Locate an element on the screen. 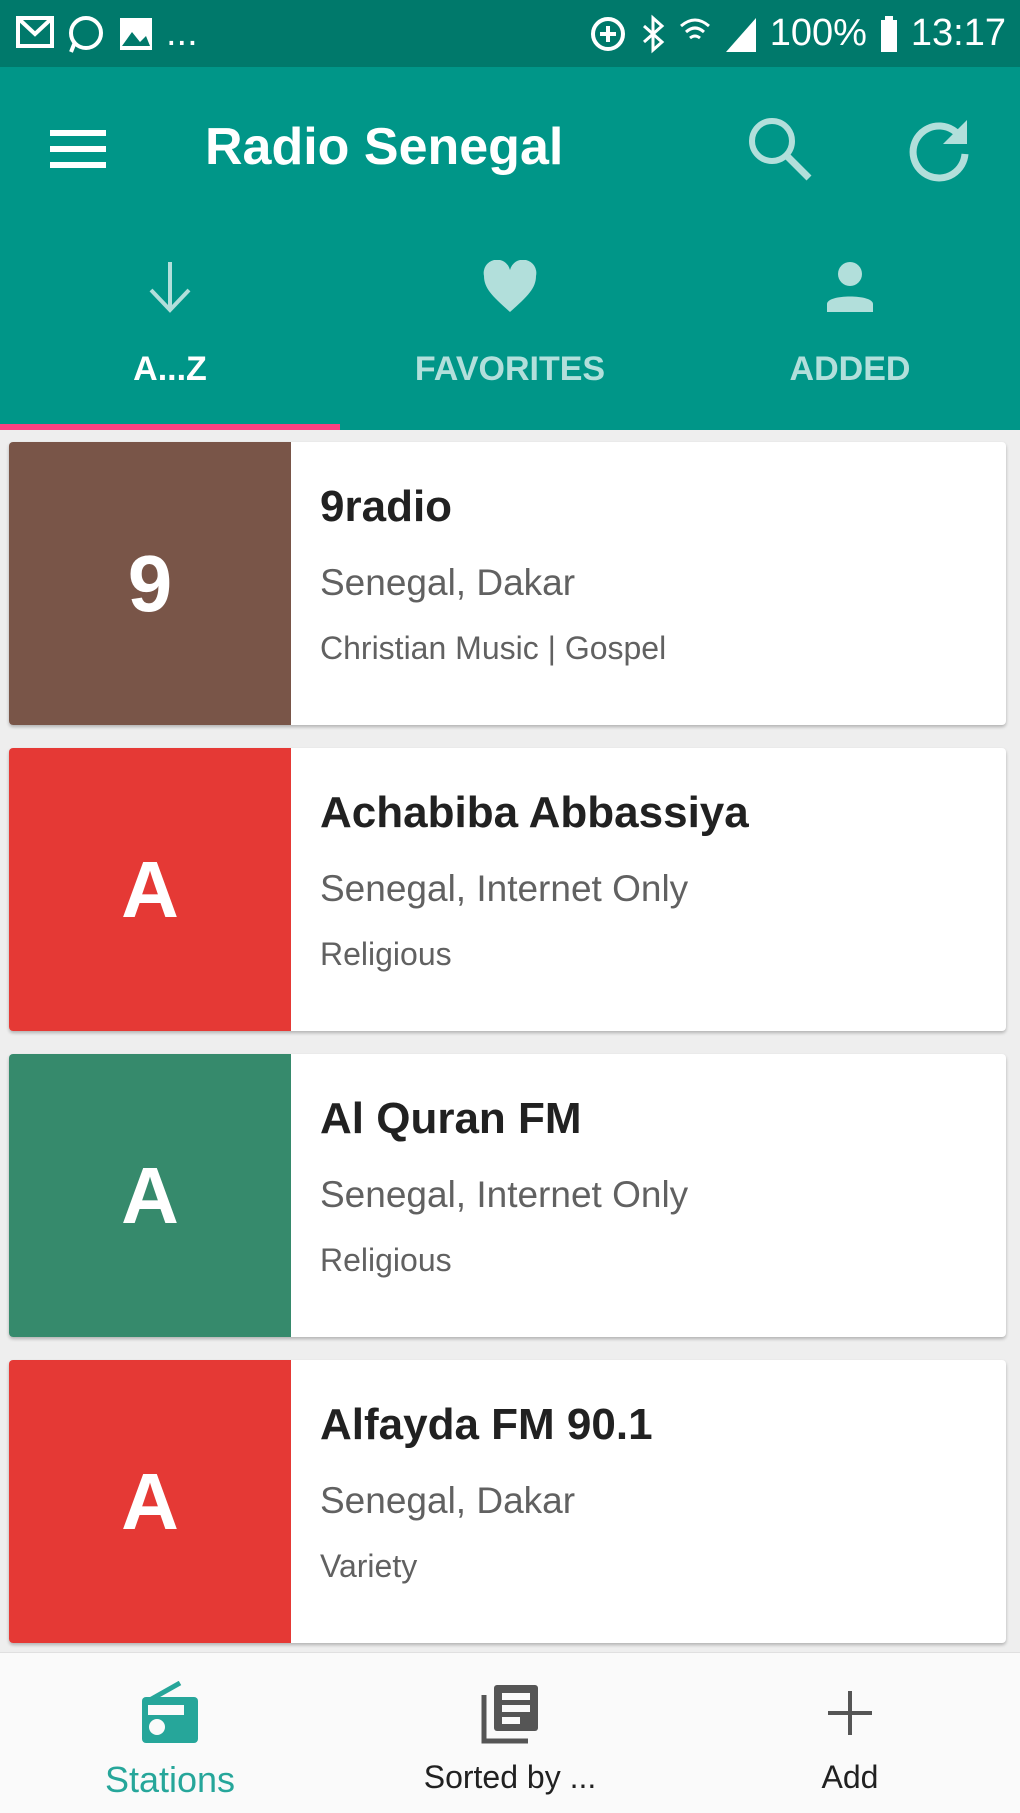  active-tab-indicator is located at coordinates (170, 427).